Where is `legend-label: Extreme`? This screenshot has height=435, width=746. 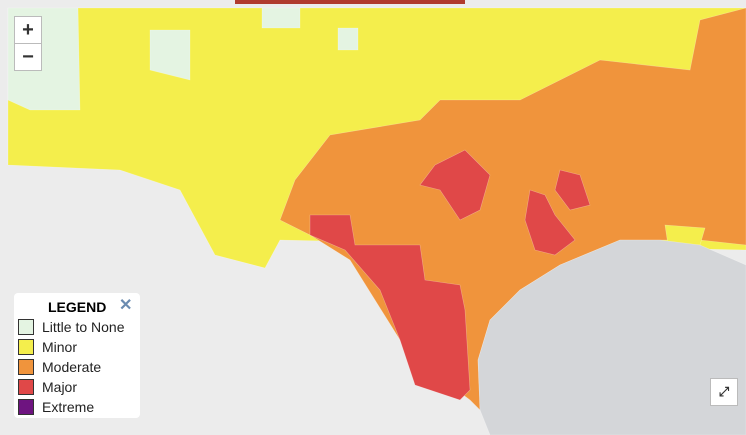 legend-label: Extreme is located at coordinates (68, 407).